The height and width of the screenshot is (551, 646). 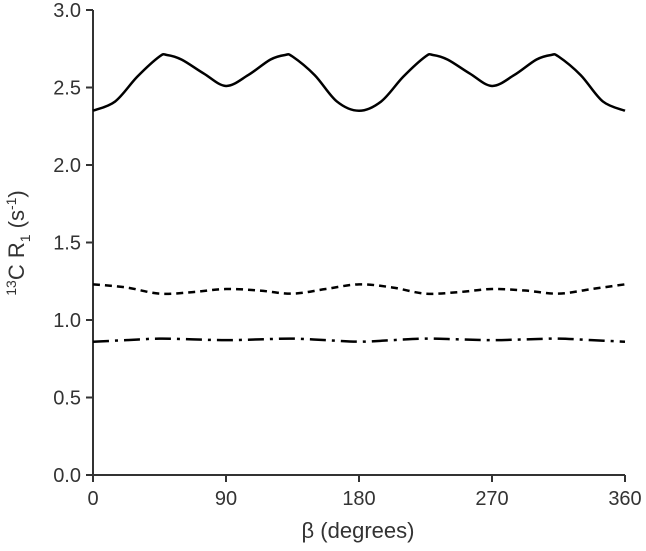 What do you see at coordinates (358, 499) in the screenshot?
I see `x-tick-label: 180` at bounding box center [358, 499].